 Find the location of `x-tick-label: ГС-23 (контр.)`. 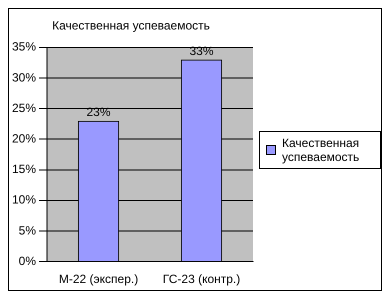

x-tick-label: ГС-23 (контр.) is located at coordinates (201, 279).